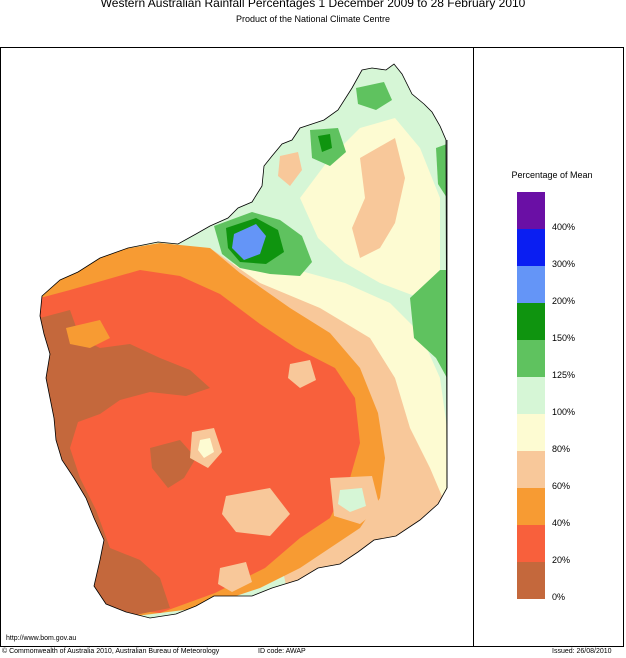  What do you see at coordinates (302, 374) in the screenshot?
I see `zone-peach-patch-east` at bounding box center [302, 374].